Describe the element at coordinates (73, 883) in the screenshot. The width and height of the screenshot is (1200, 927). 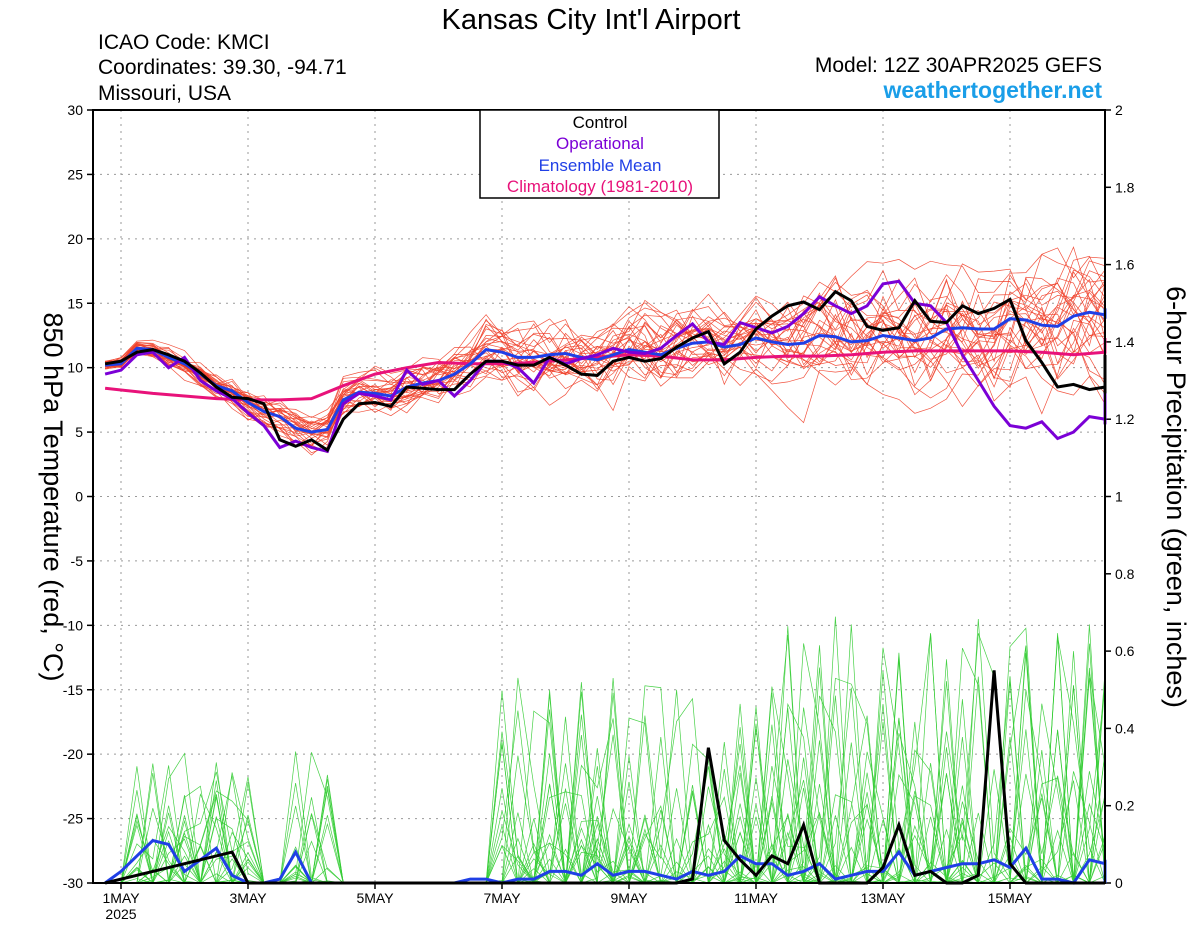
I see `left-tick-label: -30` at that location.